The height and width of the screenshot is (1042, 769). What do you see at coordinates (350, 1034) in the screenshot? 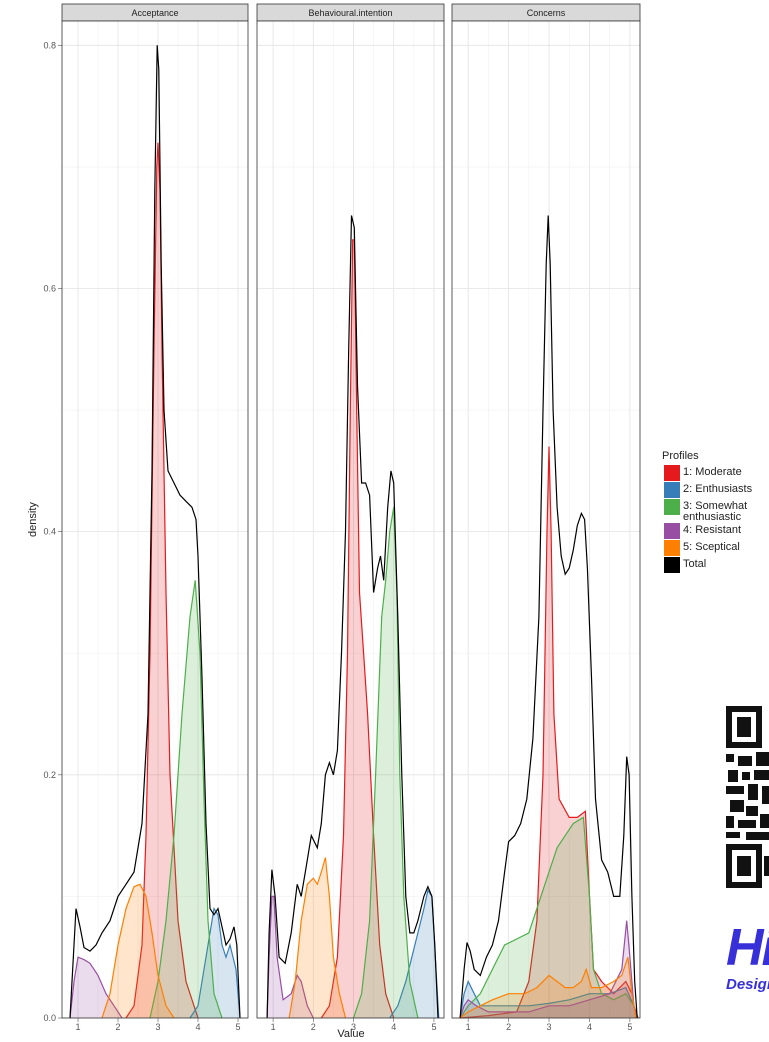
I see `x-axis-label: Value` at bounding box center [350, 1034].